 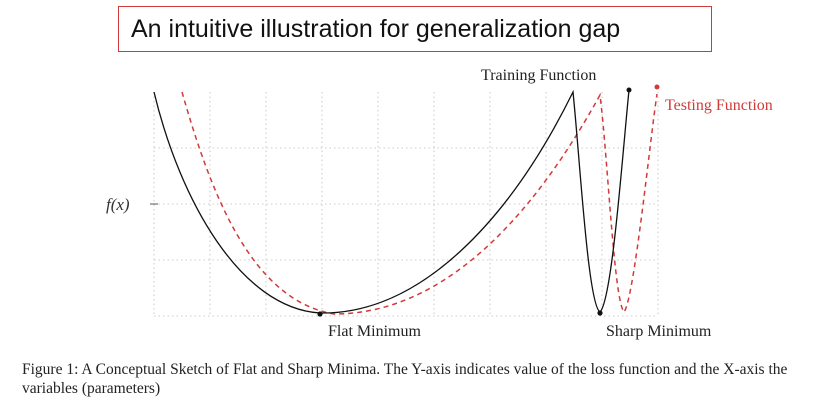 What do you see at coordinates (320, 314) in the screenshot?
I see `flat-minimum-dot` at bounding box center [320, 314].